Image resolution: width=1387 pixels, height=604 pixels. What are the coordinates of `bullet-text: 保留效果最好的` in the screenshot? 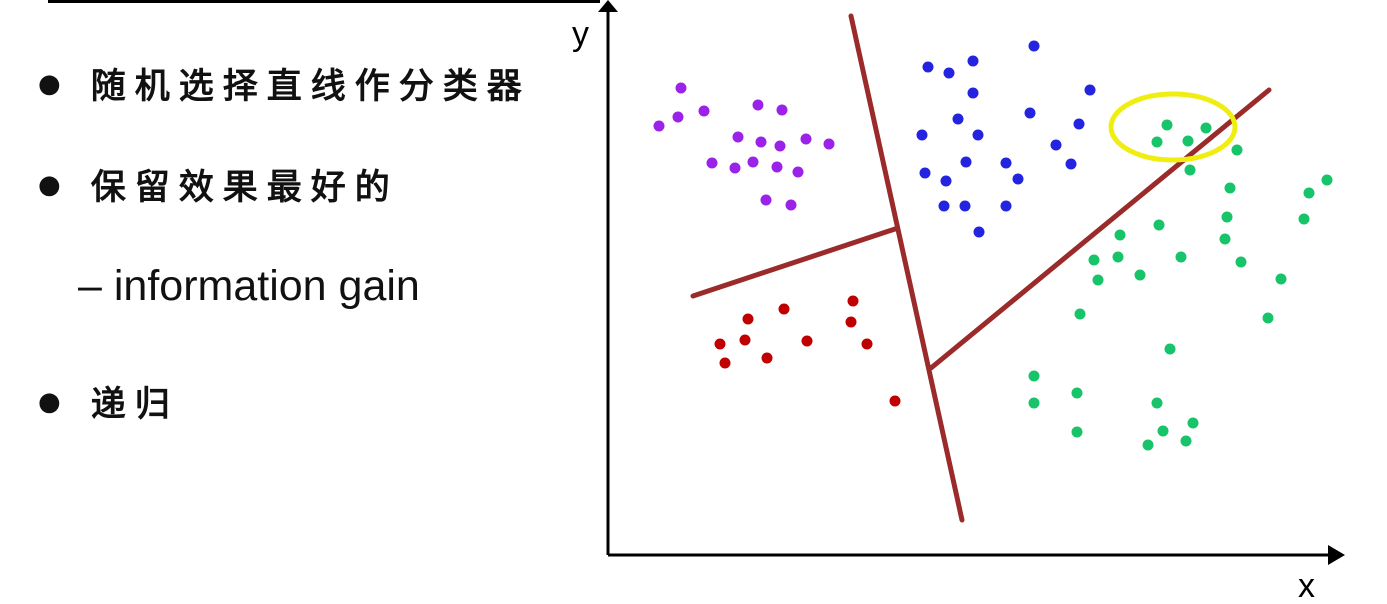 It's located at (244, 187).